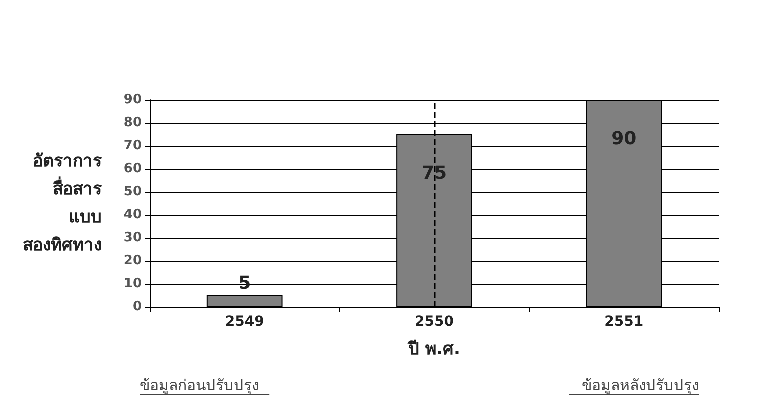 The height and width of the screenshot is (407, 769). What do you see at coordinates (624, 139) in the screenshot?
I see `data-label: 90` at bounding box center [624, 139].